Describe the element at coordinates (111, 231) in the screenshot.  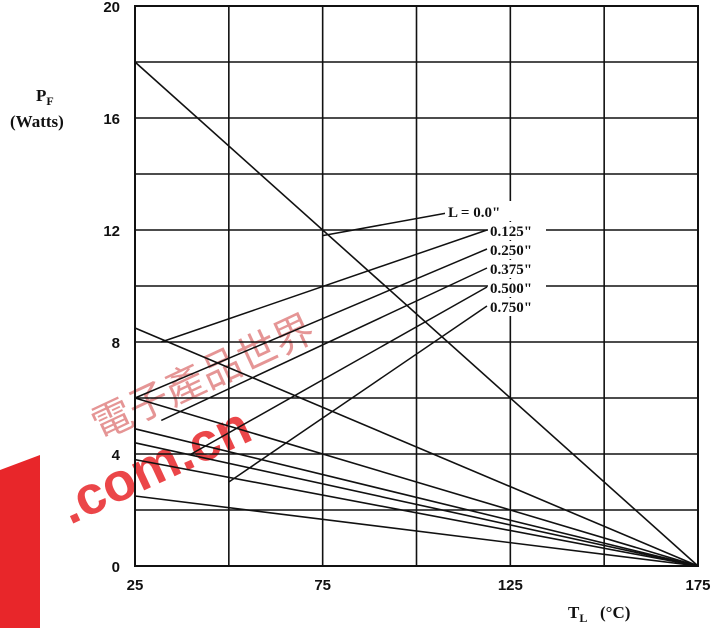
I see `y-tick-label: 12` at that location.